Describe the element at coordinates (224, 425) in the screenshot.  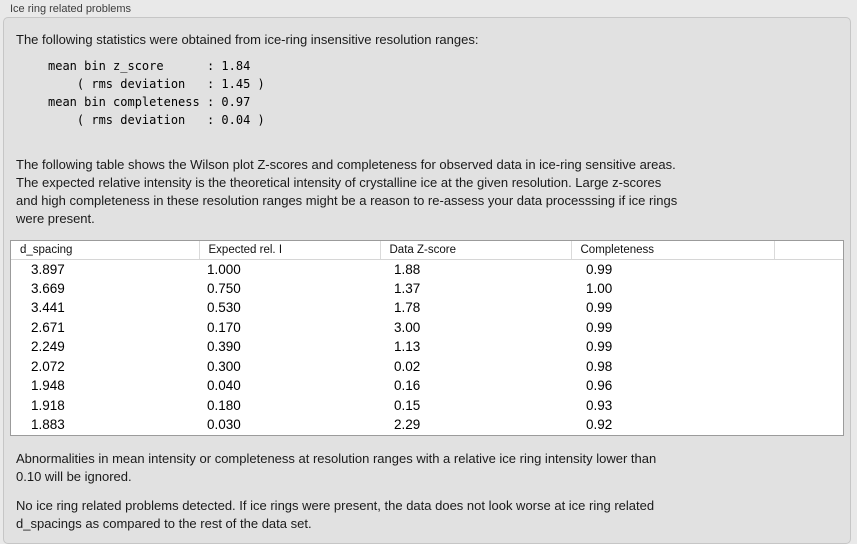
I see `table-cell: 0.030` at that location.